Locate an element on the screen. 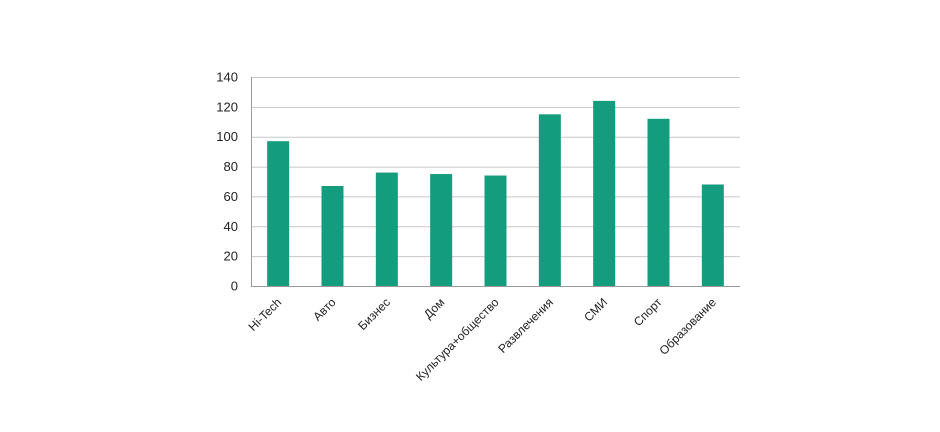  x-tick-label: Авто is located at coordinates (324, 309).